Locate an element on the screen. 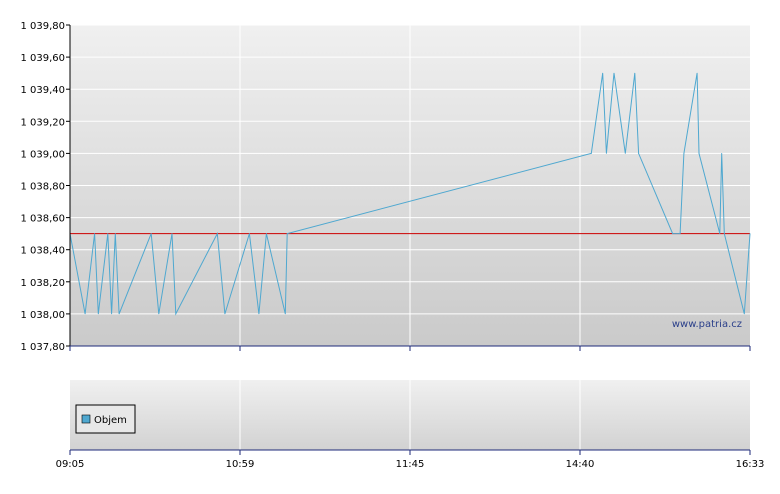  y-tick-label: 1 038,60 is located at coordinates (42, 219).